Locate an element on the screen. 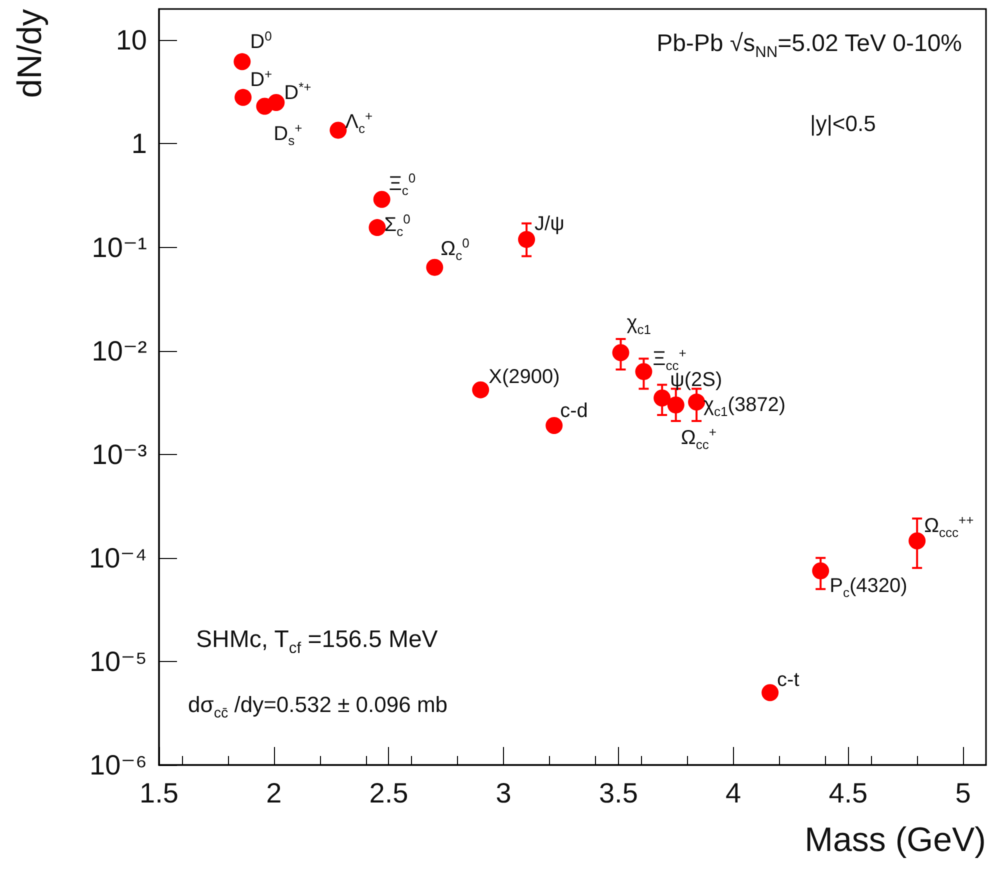  annotation: Pb-Pb √s$_{NN}$=5.02 TeV 0-10% is located at coordinates (809, 45).